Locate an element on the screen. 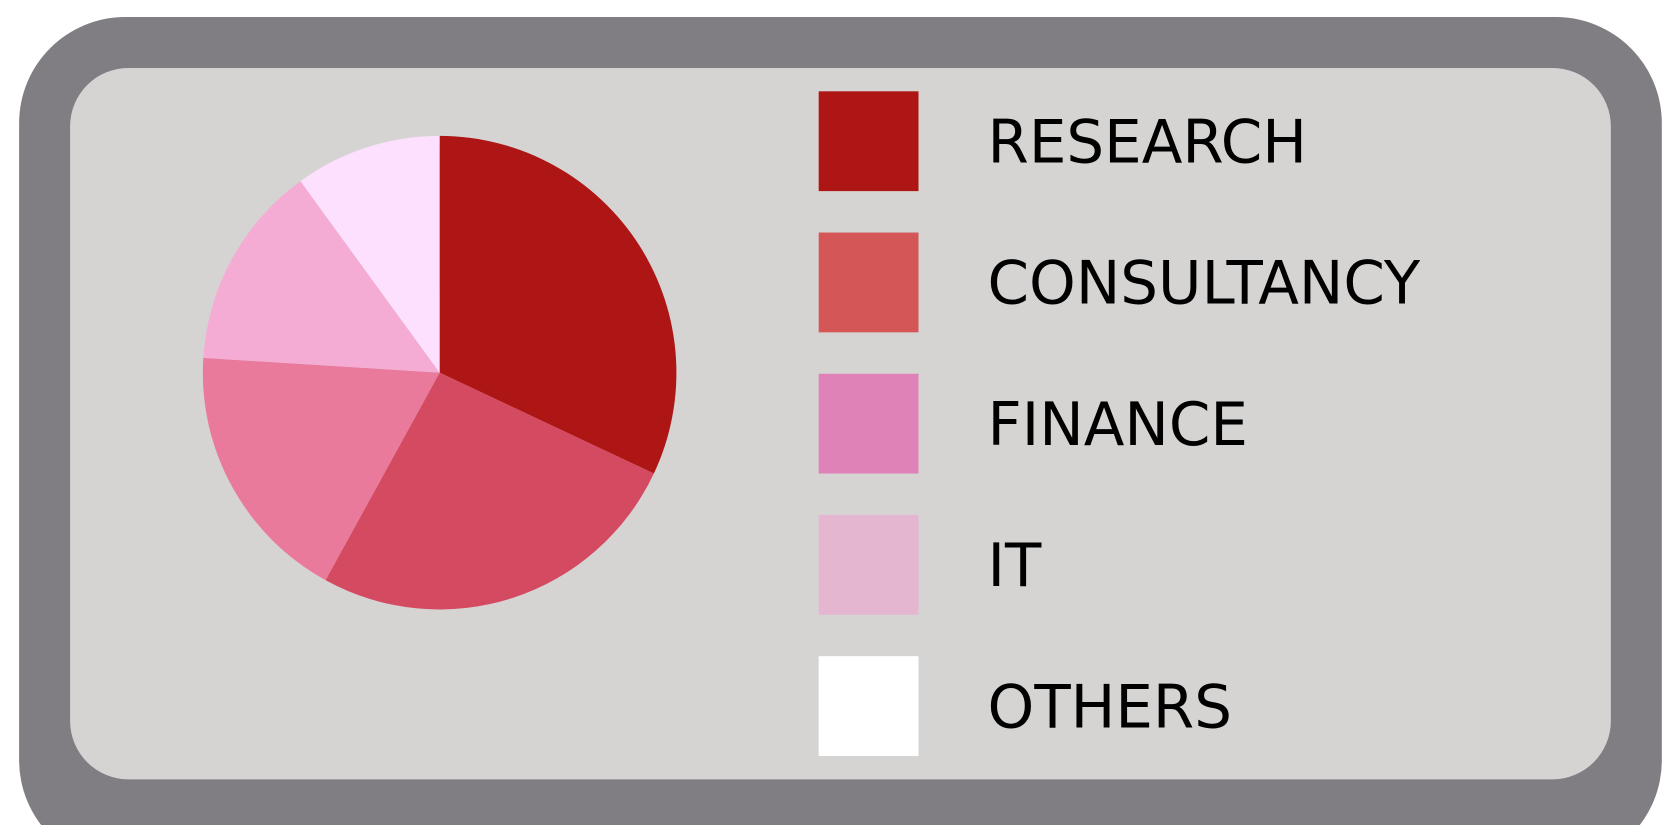 This screenshot has height=825, width=1665. legend-label: OTHERS is located at coordinates (1110, 707).